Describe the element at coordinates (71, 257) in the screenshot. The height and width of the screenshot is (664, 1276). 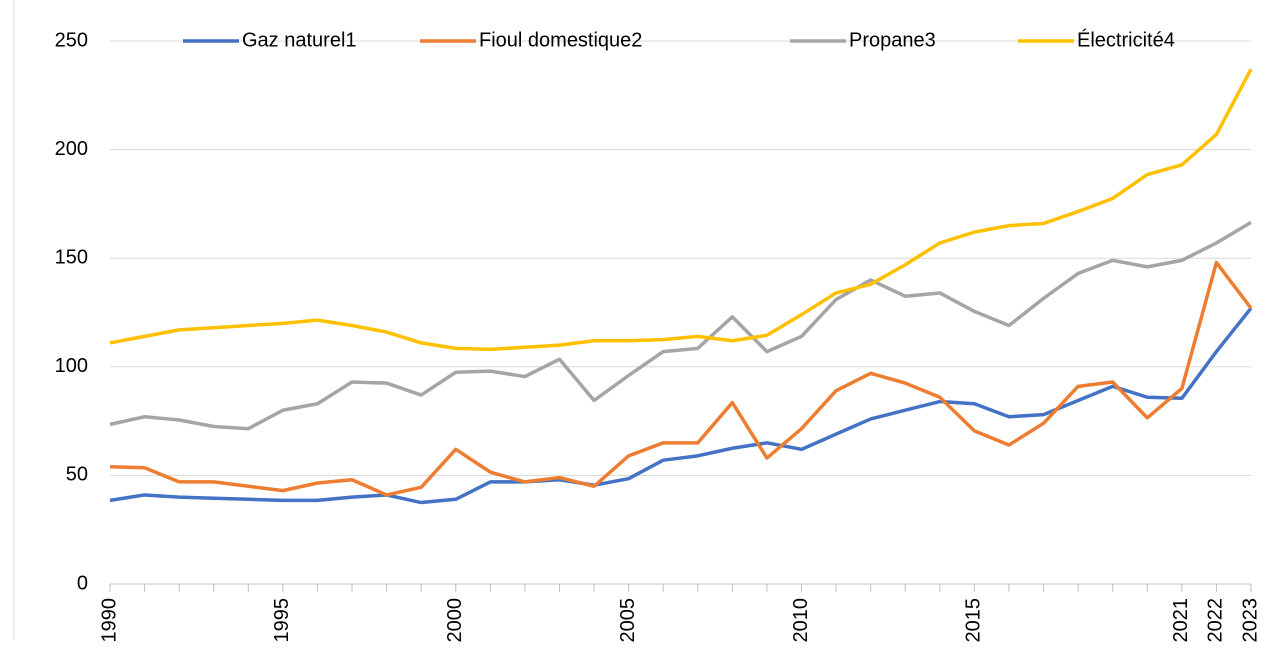
I see `y-tick-label: 150` at that location.